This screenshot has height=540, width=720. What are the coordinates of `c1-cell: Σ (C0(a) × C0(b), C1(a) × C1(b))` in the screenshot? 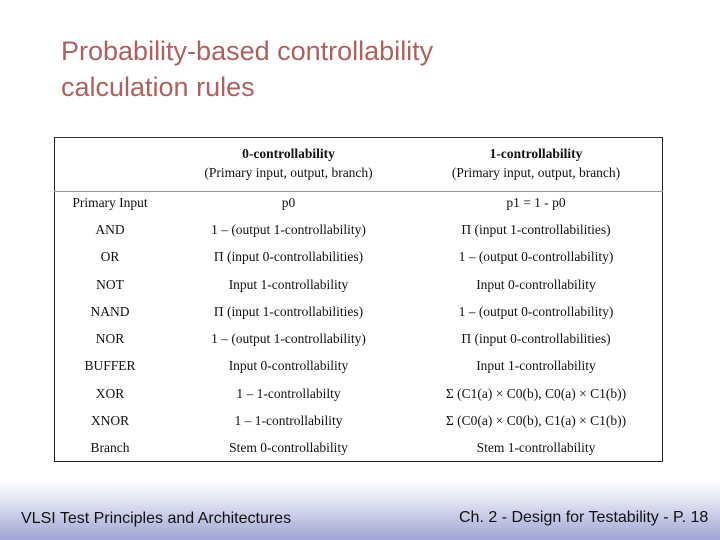 It's located at (536, 421).